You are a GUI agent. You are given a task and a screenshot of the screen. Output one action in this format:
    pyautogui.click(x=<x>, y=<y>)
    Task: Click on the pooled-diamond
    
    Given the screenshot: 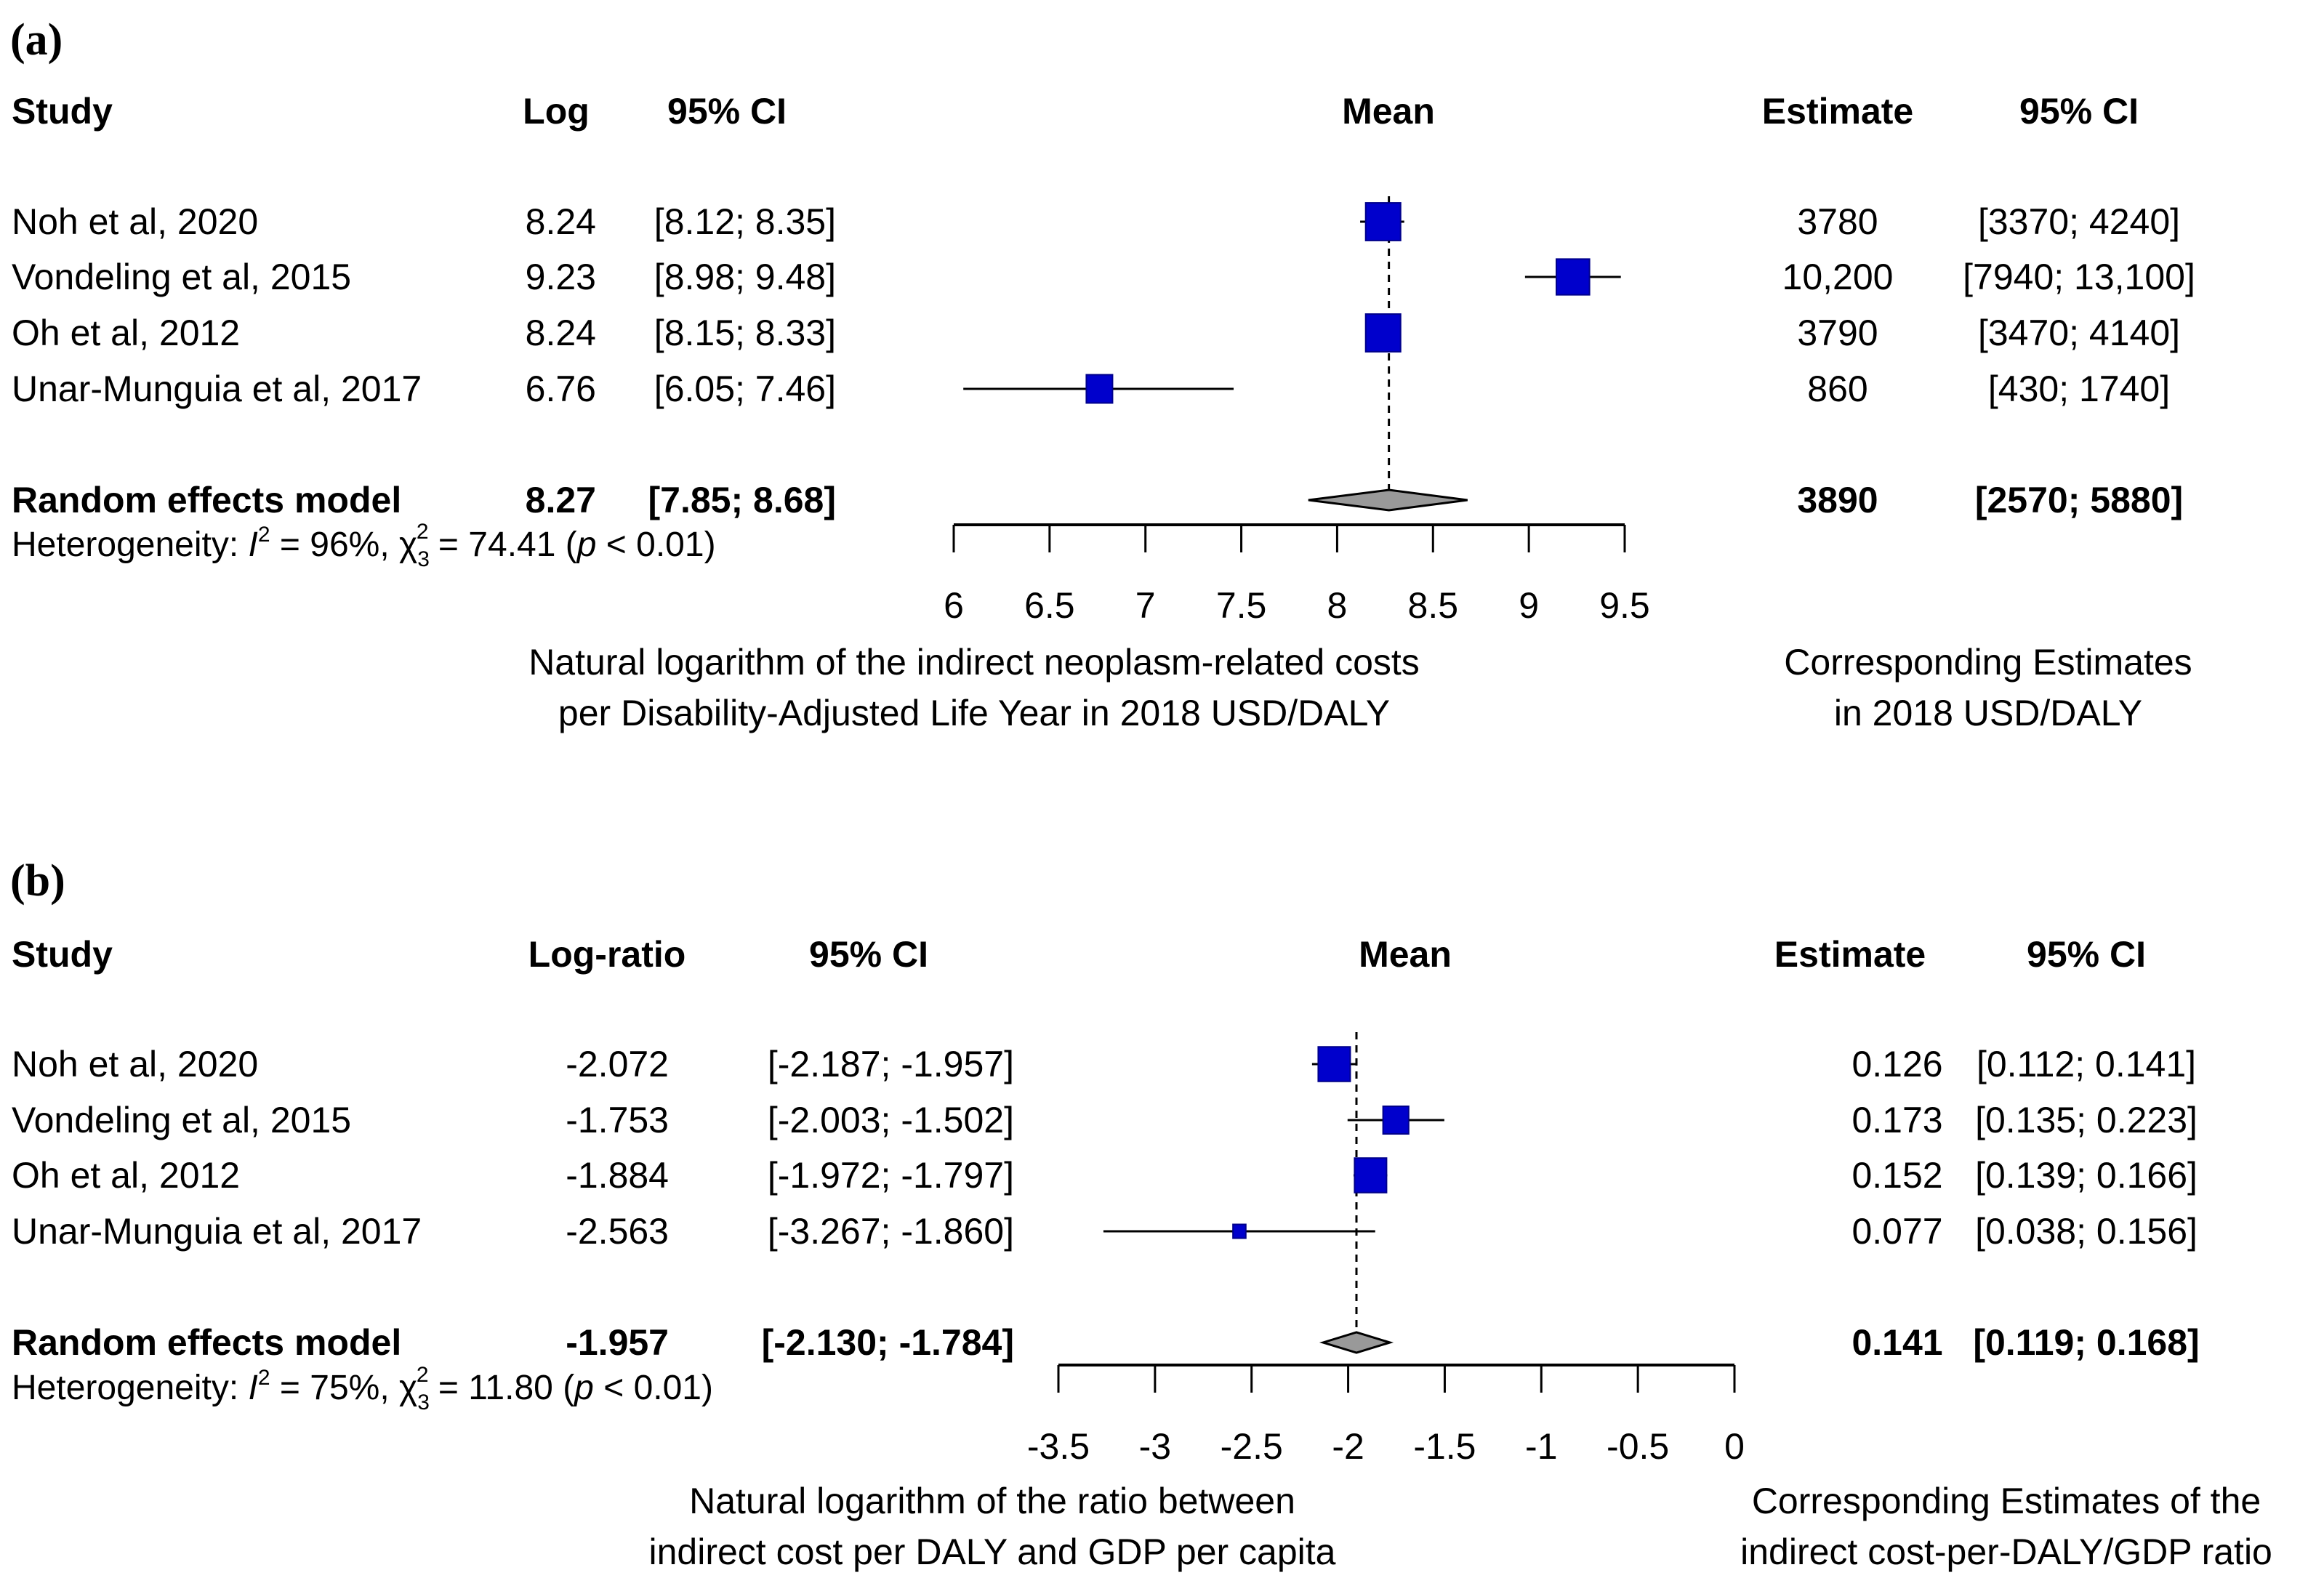 What is the action you would take?
    pyautogui.click(x=1388, y=500)
    